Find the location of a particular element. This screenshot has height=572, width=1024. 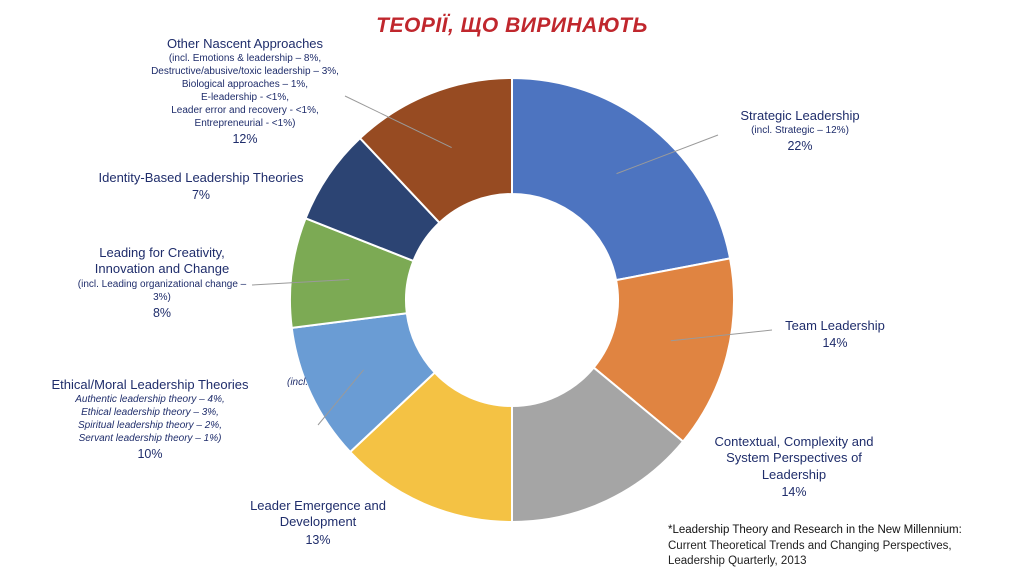

label-ethical-sub-3: Spiritual leadership theory – 2%, is located at coordinates (150, 426).